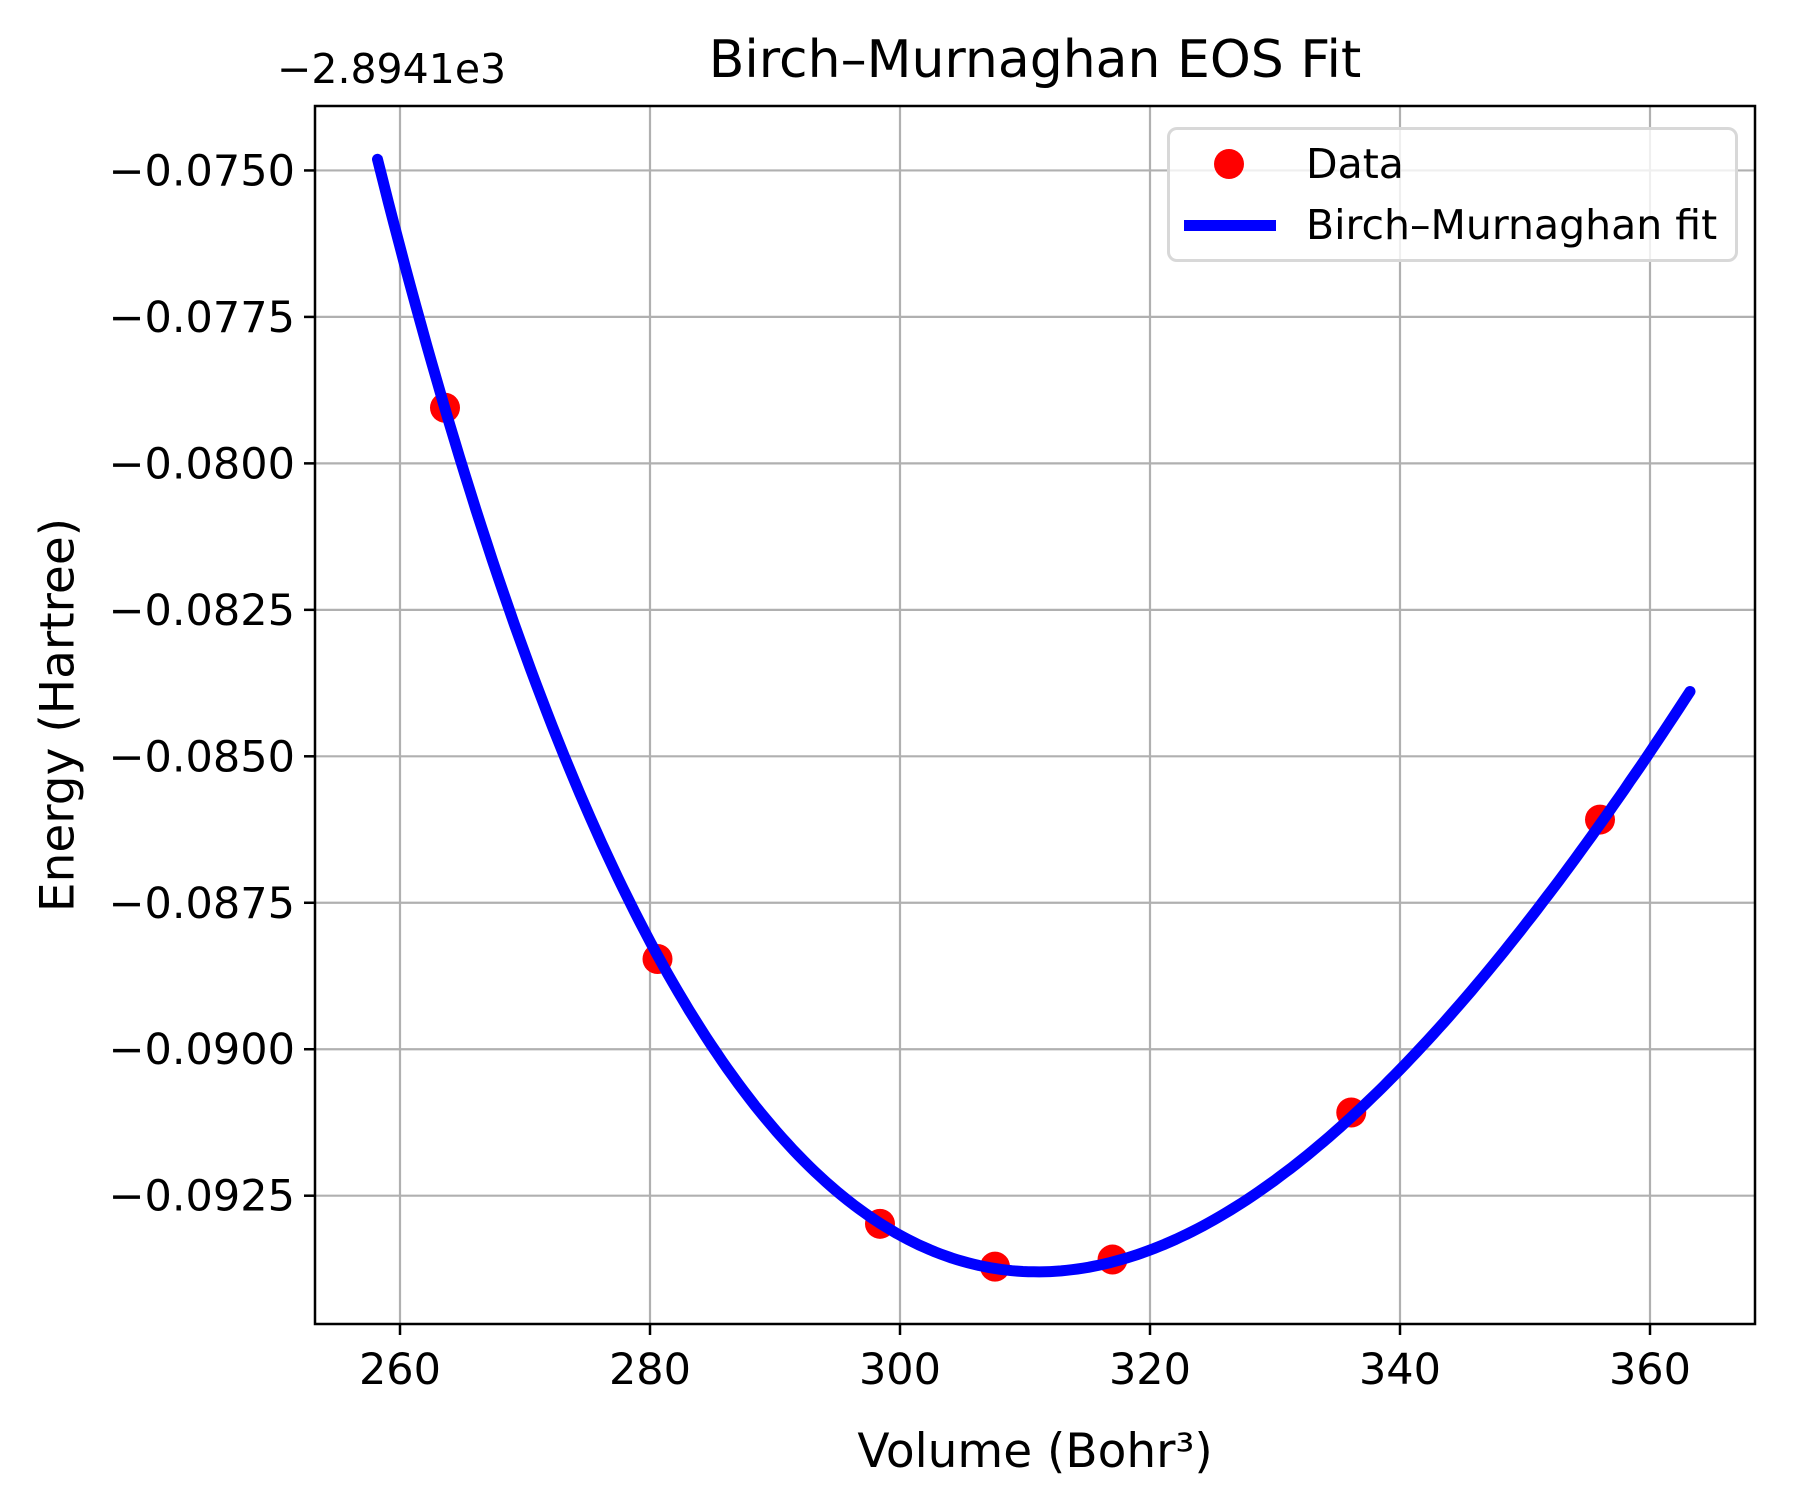  Describe the element at coordinates (1452, 194) in the screenshot. I see `legend: Data Birch–Murnaghan fit` at that location.